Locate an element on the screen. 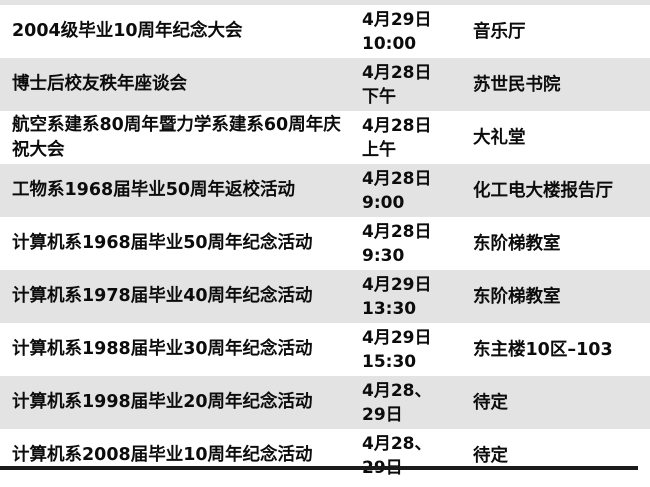 This screenshot has width=650, height=487. table-row: 计算机系1968届毕业50周年纪念活动 4月28日 9:30 东阶梯教室 is located at coordinates (325, 243).